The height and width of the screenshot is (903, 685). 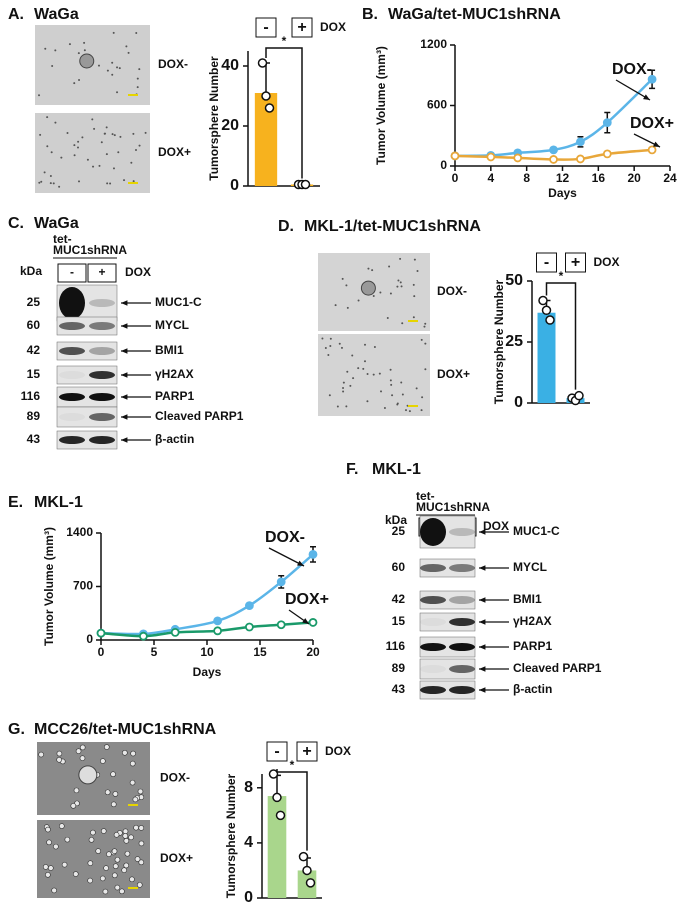 What do you see at coordinates (536, 531) in the screenshot?
I see `protein: MUC1-C` at bounding box center [536, 531].